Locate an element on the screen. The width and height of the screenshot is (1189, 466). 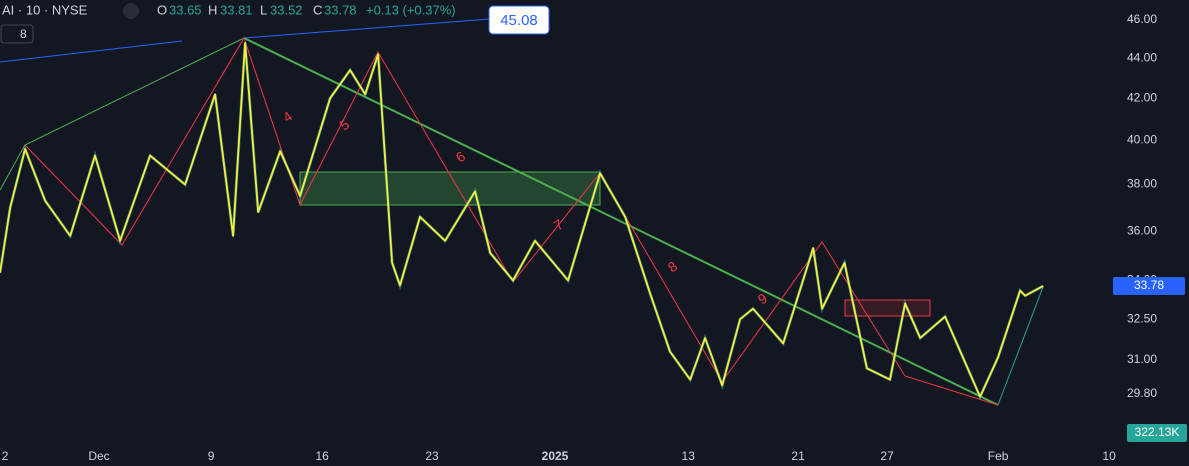
close: 33.78 is located at coordinates (340, 9).